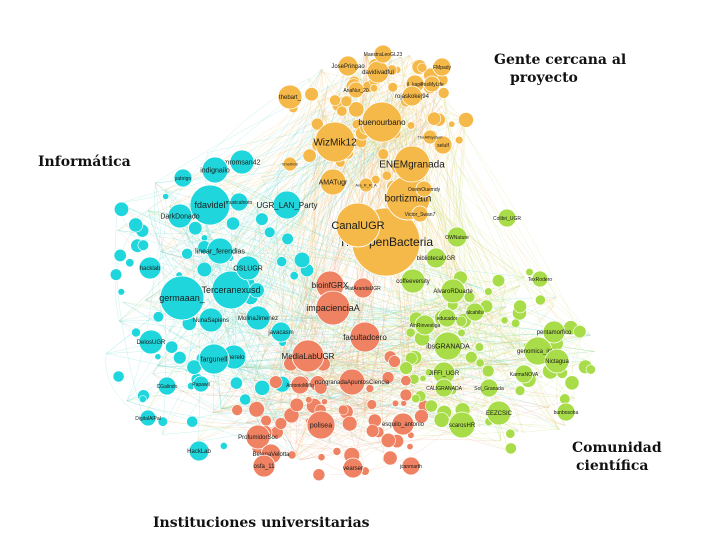 Image resolution: width=722 pixels, height=539 pixels. What do you see at coordinates (443, 146) in the screenshot?
I see `graph-node-label: selulf` at bounding box center [443, 146].